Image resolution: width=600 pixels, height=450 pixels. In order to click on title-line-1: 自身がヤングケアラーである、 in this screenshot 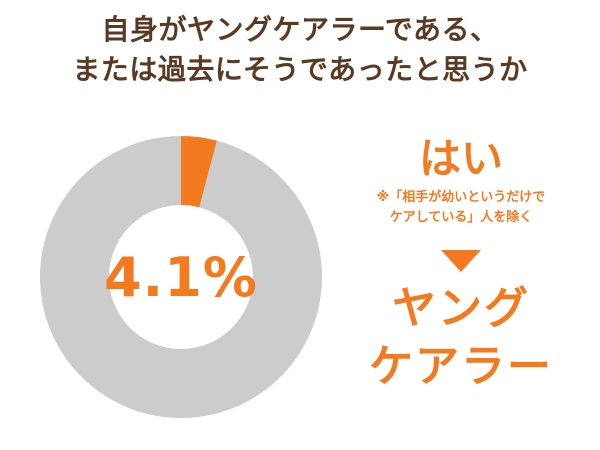, I will do `click(300, 30)`.